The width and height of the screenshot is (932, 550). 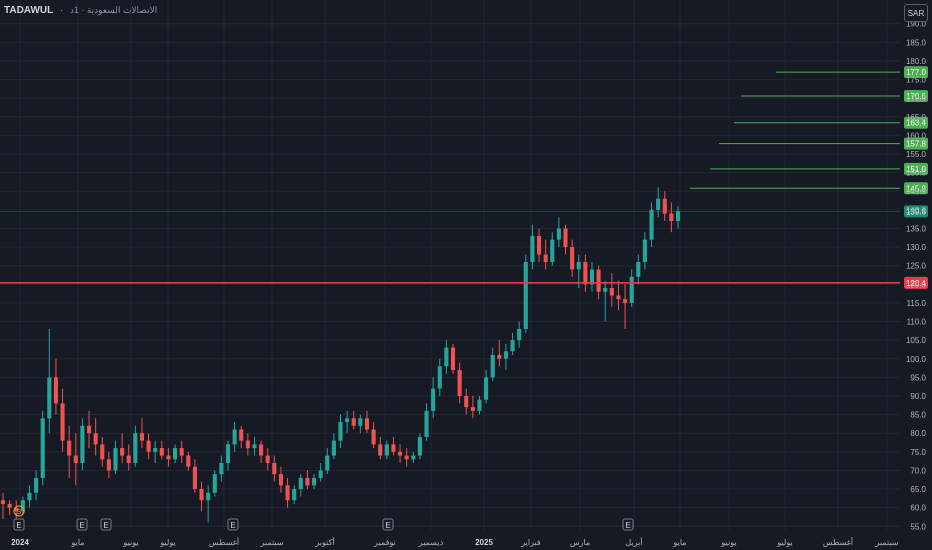 What do you see at coordinates (530, 542) in the screenshot?
I see `x-tick-label: فبراير` at bounding box center [530, 542].